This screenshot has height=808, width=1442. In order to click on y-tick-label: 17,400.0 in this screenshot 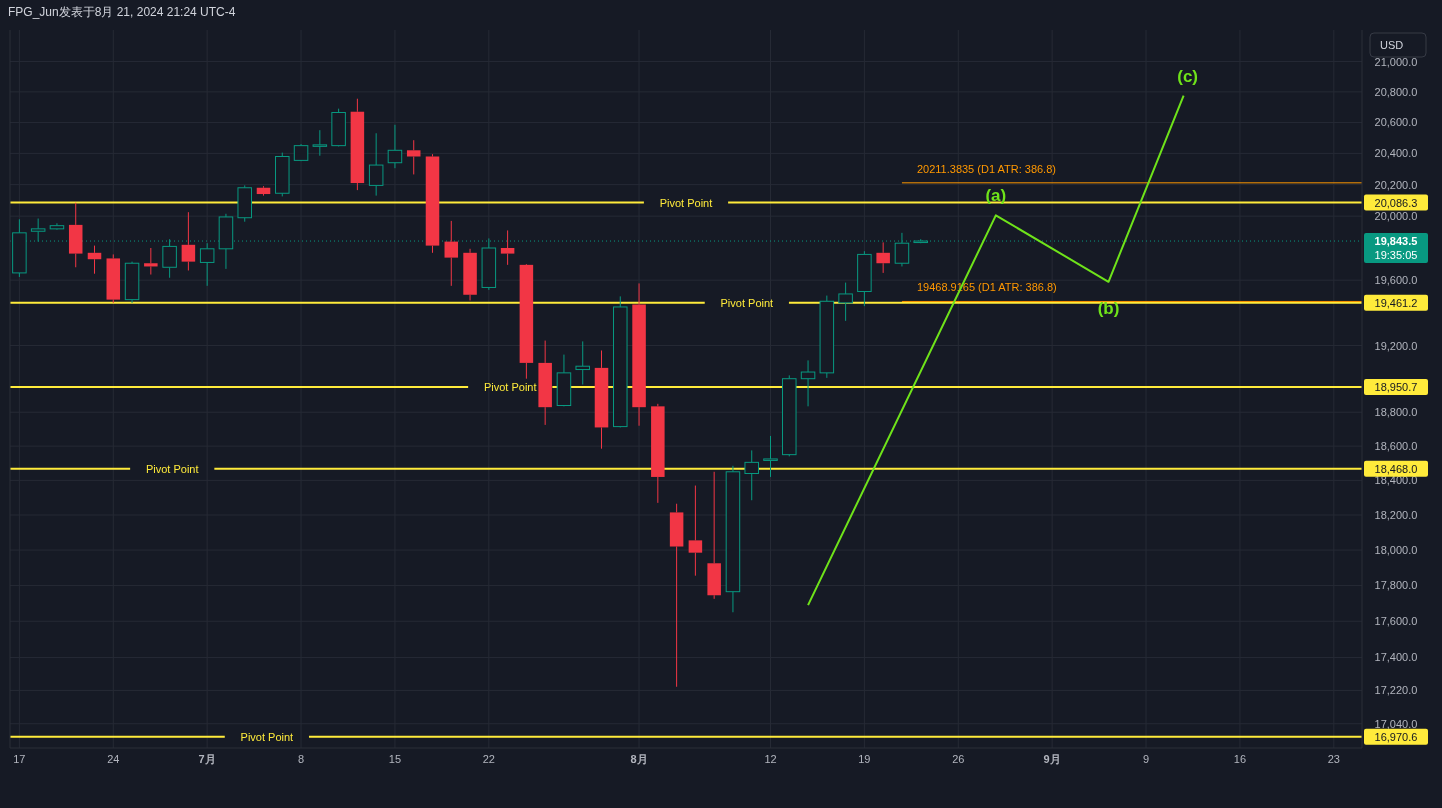, I will do `click(1396, 657)`.